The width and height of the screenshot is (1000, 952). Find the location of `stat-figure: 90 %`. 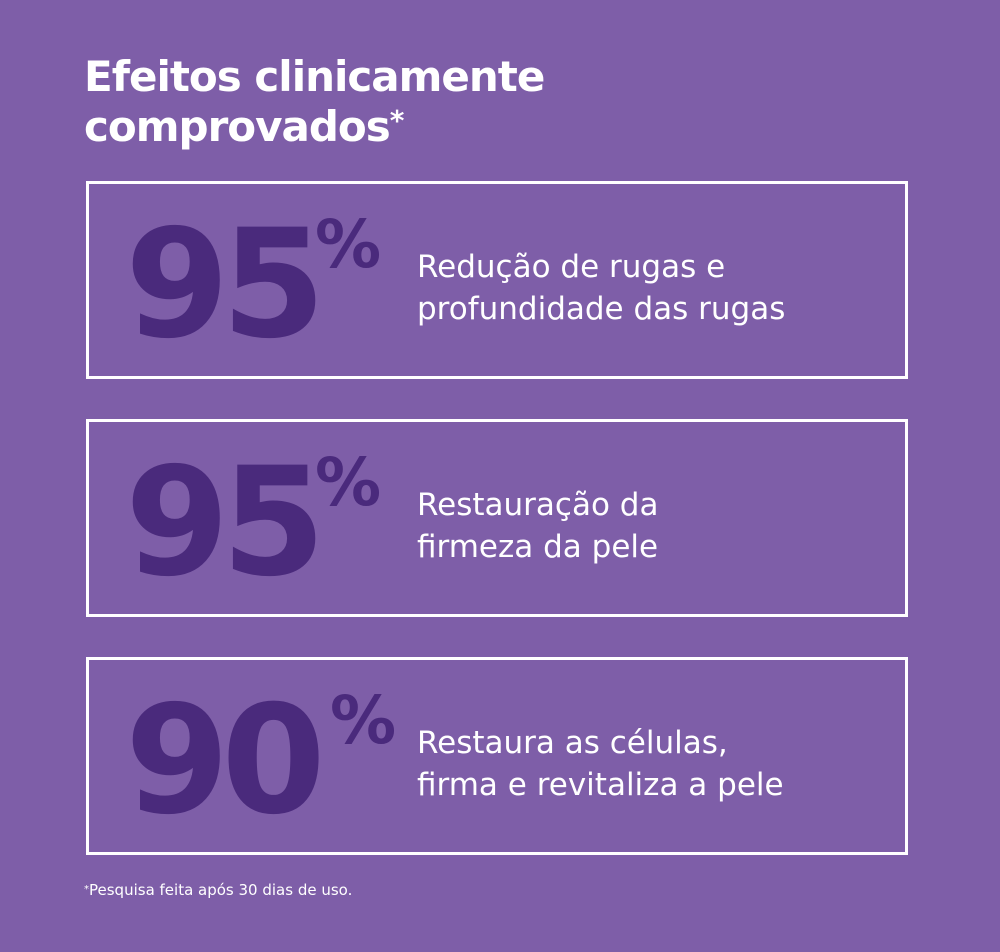

stat-figure: 90 % is located at coordinates (270, 758).